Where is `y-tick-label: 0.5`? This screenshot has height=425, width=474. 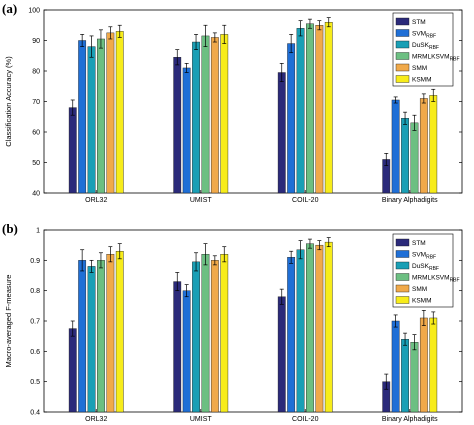 y-tick-label: 0.5 is located at coordinates (35, 382).